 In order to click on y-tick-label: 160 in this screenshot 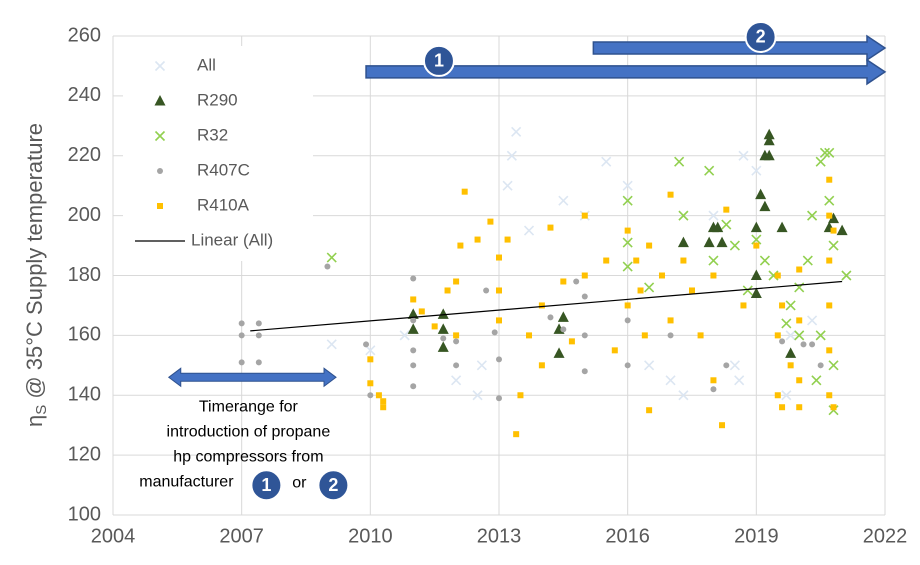, I will do `click(84, 335)`.